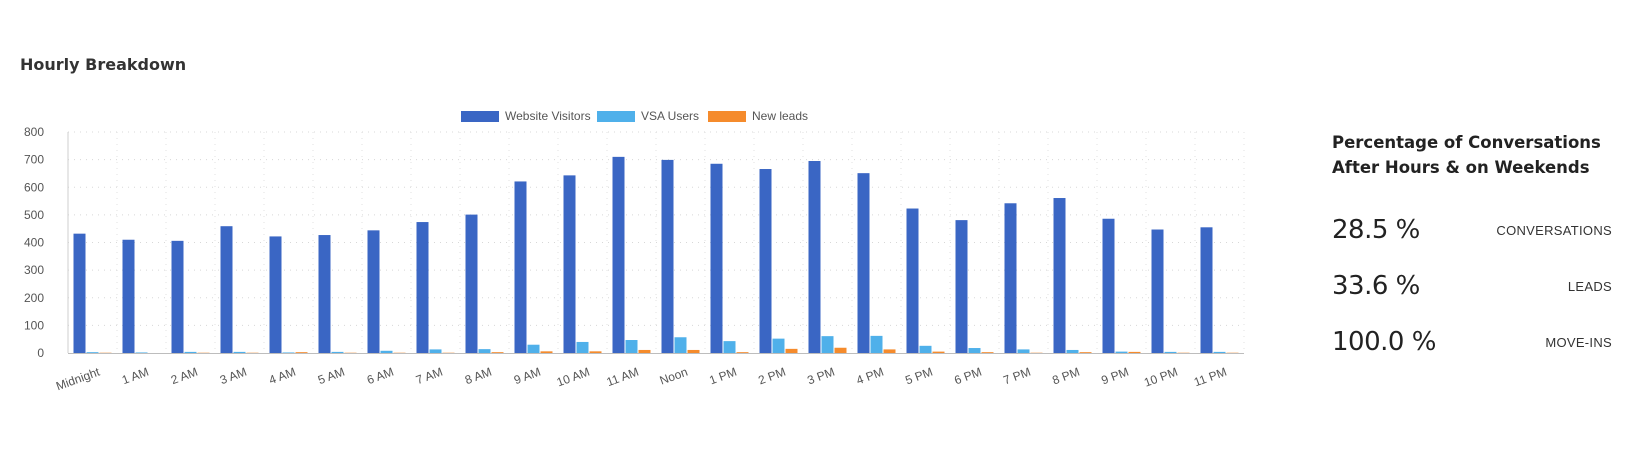 Image resolution: width=1630 pixels, height=463 pixels. I want to click on x-tick-label: Noon, so click(674, 376).